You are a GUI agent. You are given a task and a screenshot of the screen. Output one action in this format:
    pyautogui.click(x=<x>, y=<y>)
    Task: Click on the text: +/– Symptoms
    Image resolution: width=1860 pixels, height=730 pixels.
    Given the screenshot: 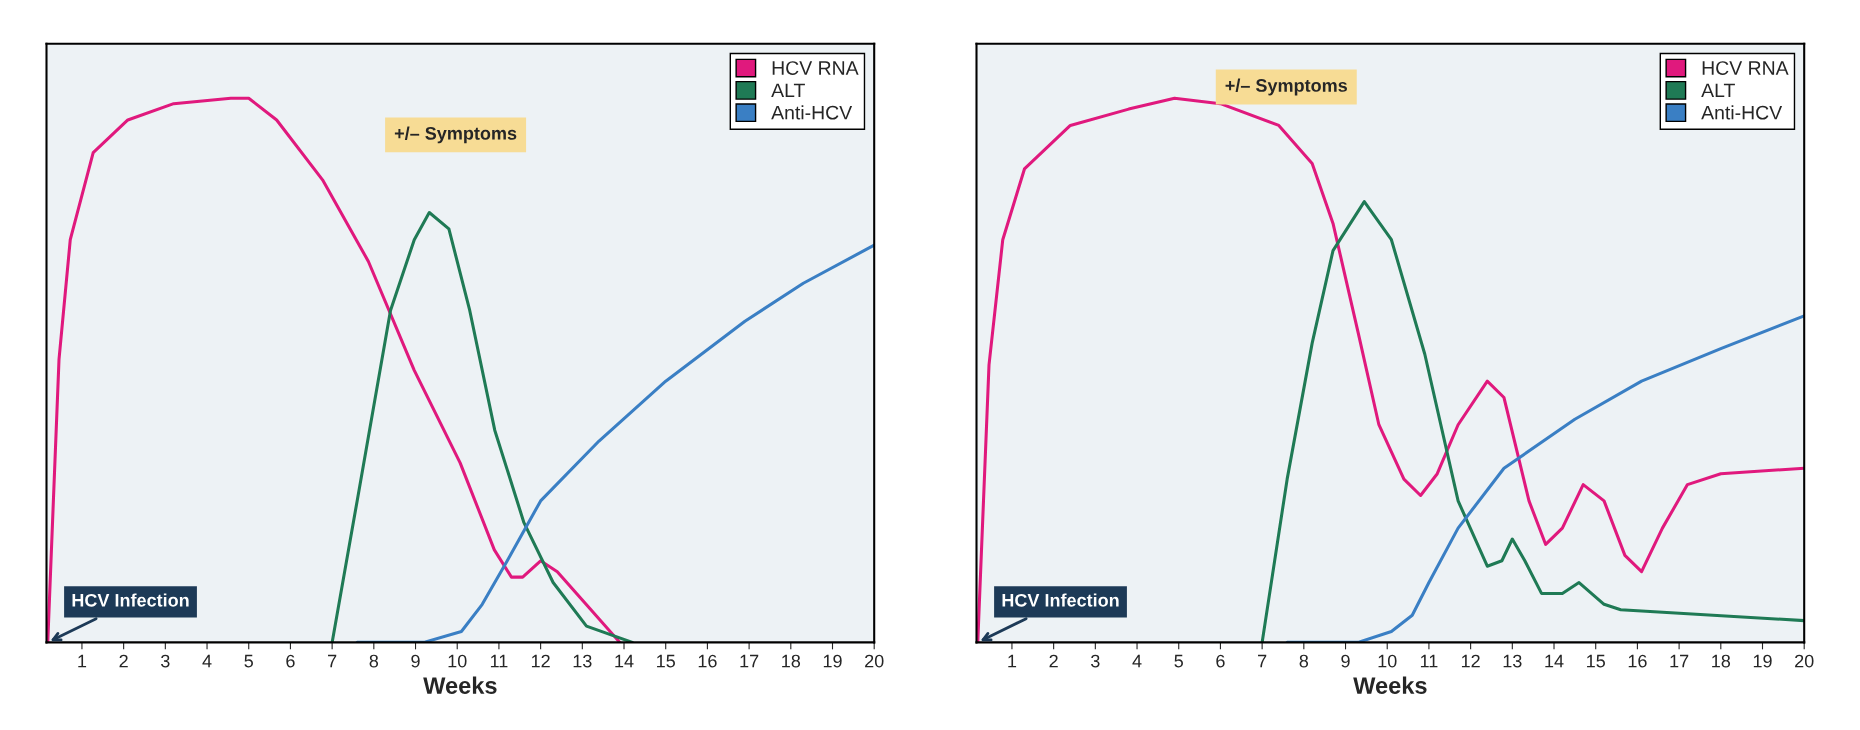 What is the action you would take?
    pyautogui.click(x=1286, y=87)
    